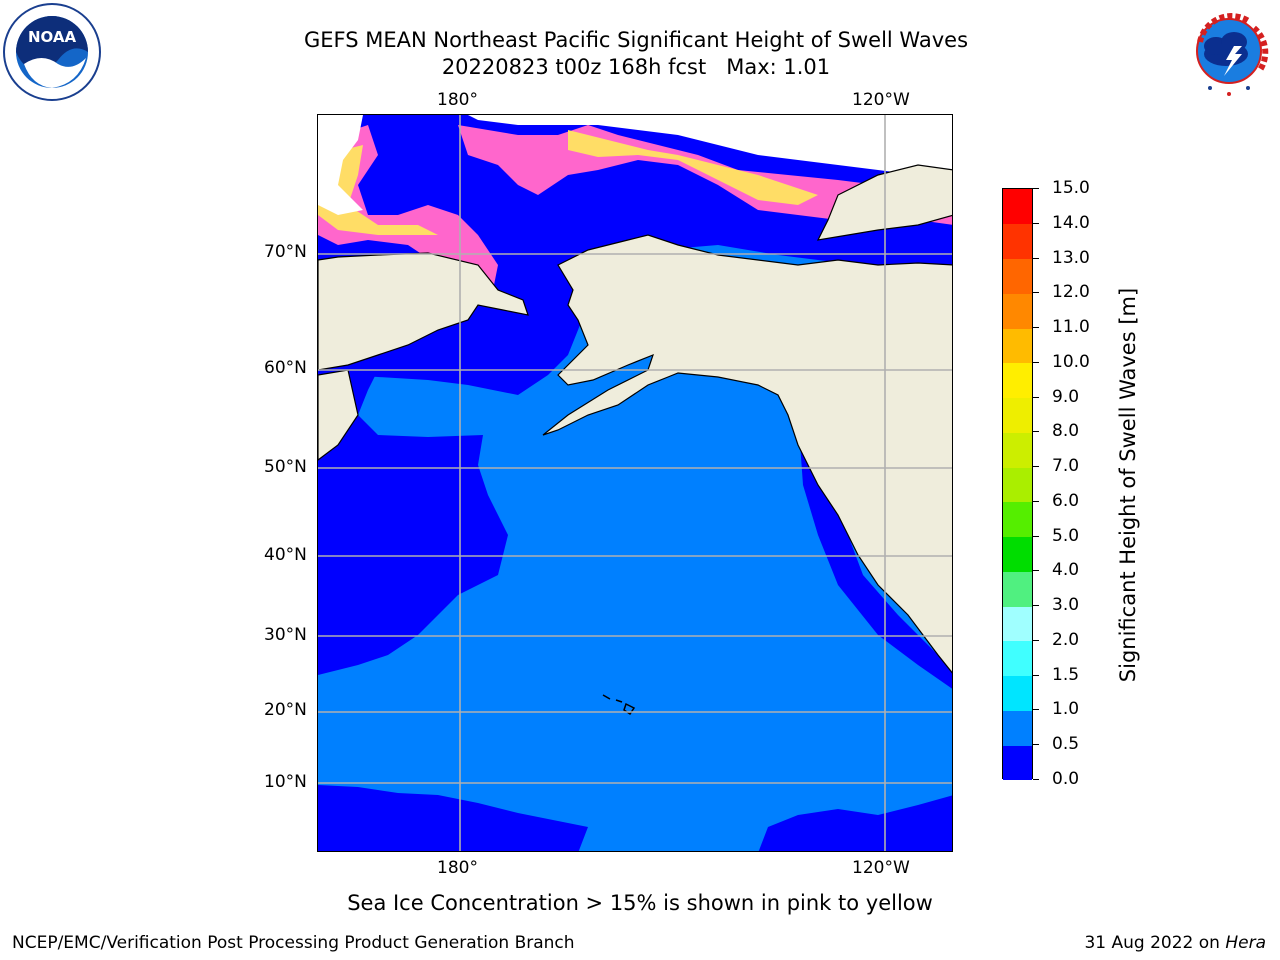 This screenshot has width=1280, height=960. I want to click on footer-date: 31 Aug 2022 on Hera, so click(1175, 943).